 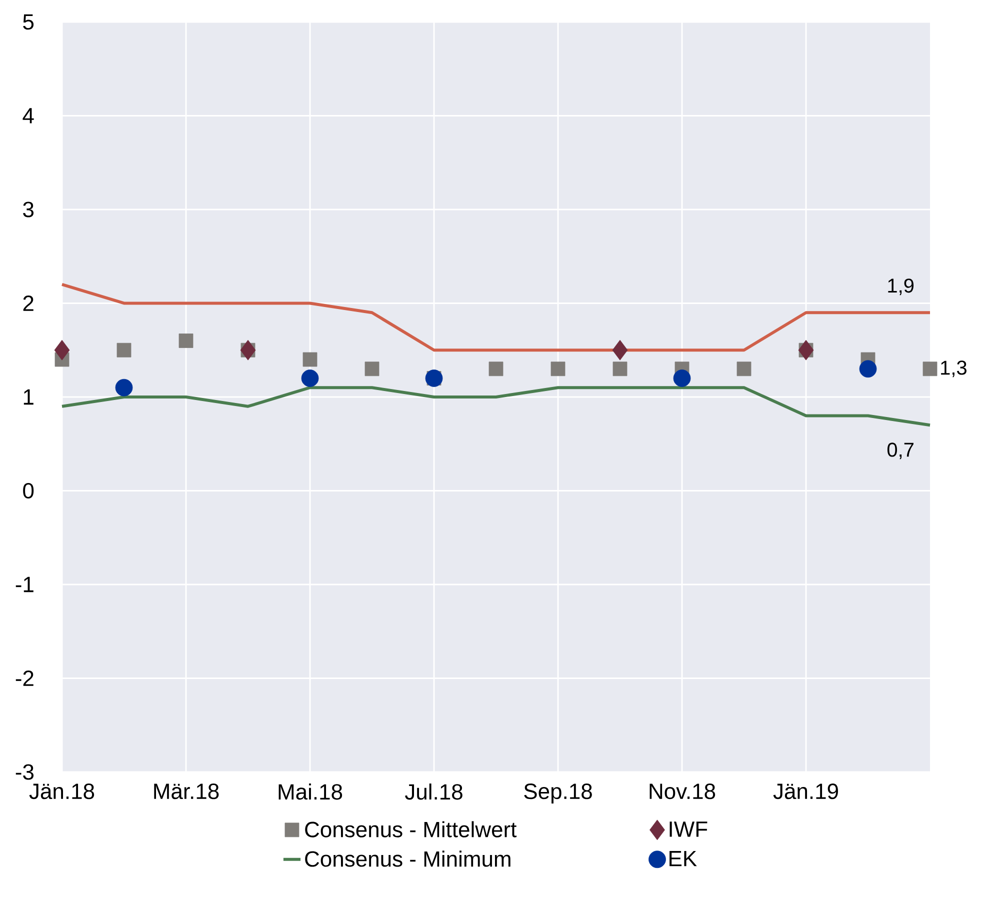 I want to click on legend-label: IWF, so click(x=689, y=829).